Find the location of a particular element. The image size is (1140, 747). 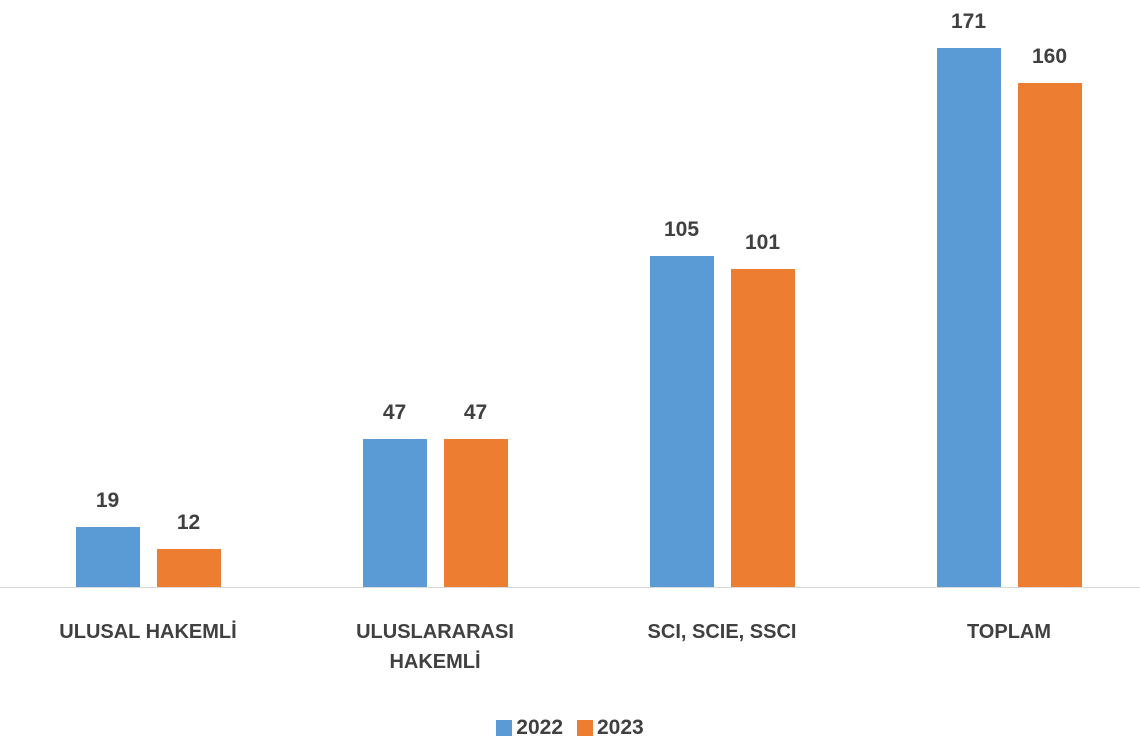

legend: 2022 2023 is located at coordinates (570, 728).